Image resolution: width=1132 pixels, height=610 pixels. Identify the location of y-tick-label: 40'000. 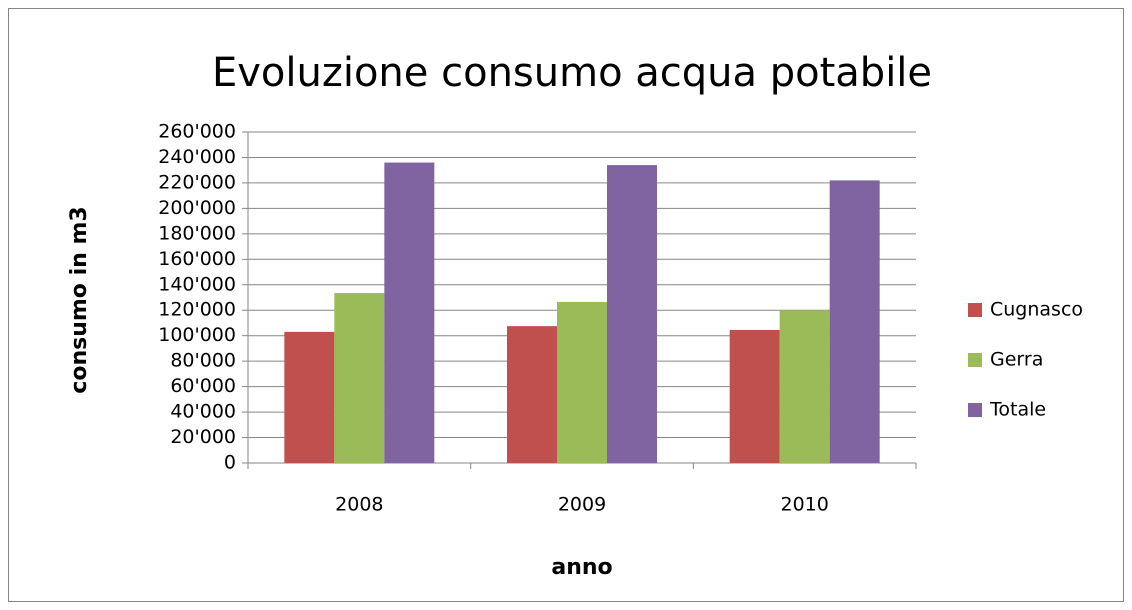
(203, 412).